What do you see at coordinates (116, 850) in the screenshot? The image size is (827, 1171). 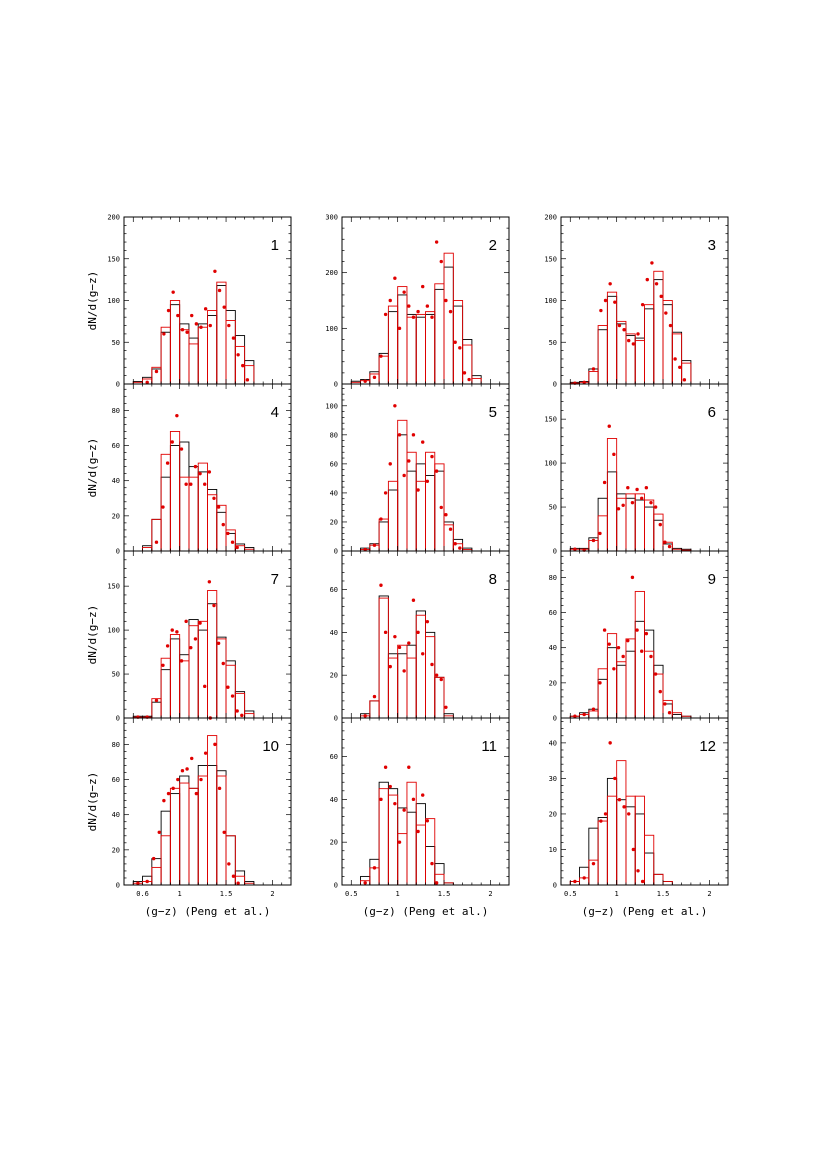 I see `y-tick-label: 20` at bounding box center [116, 850].